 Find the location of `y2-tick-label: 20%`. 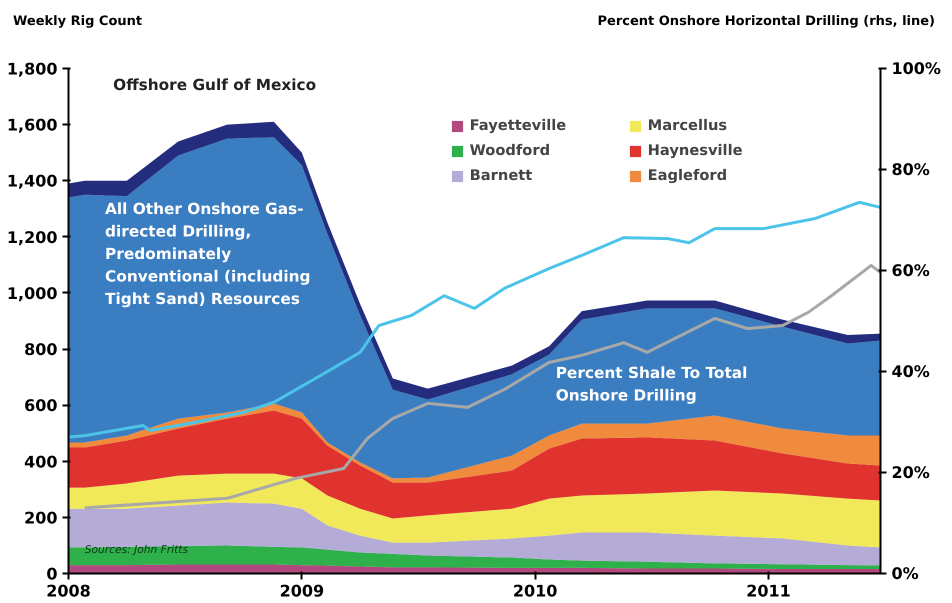

y2-tick-label: 20% is located at coordinates (911, 472).